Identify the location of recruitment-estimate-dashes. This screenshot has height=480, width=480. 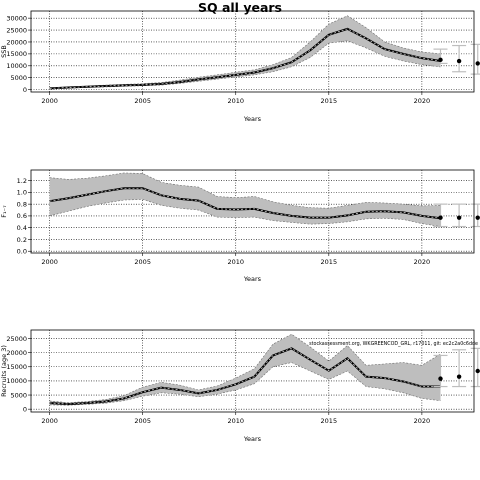
(245, 376).